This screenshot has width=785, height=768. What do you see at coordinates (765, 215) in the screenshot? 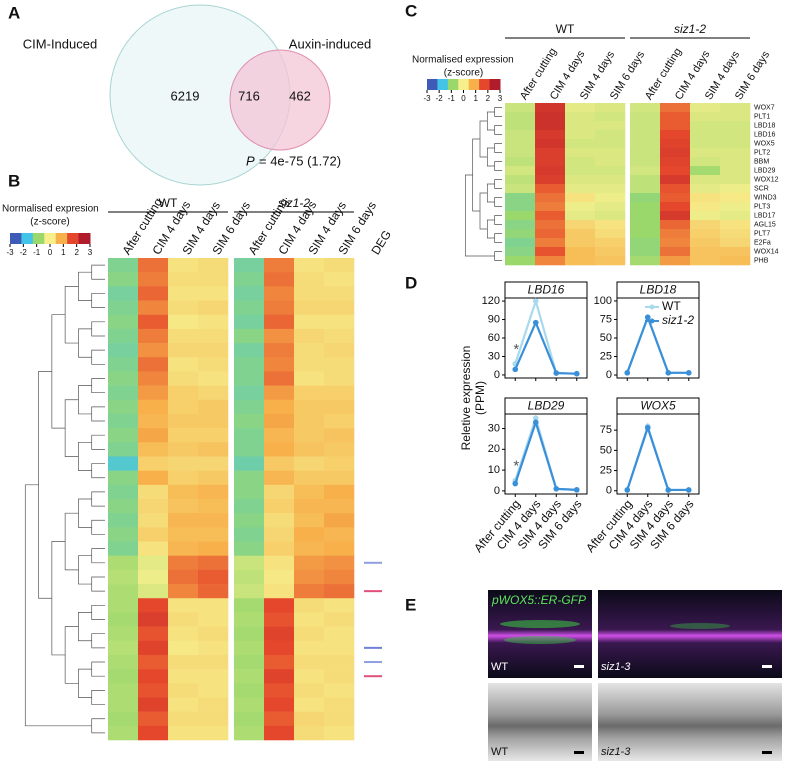
I see `gene-label: LBD17` at bounding box center [765, 215].